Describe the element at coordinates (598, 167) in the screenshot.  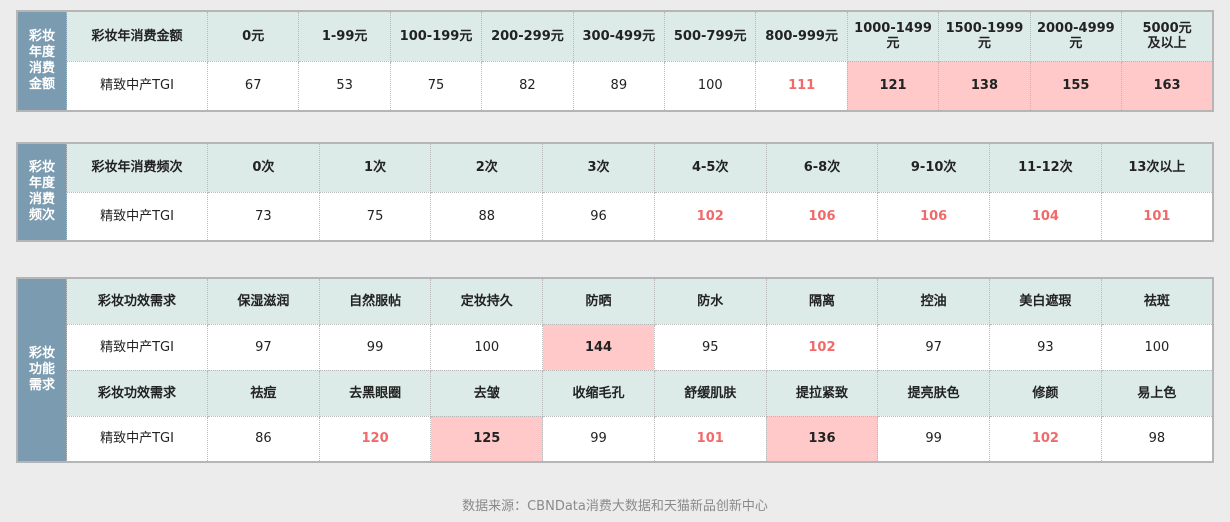
I see `column-header: 3次` at that location.